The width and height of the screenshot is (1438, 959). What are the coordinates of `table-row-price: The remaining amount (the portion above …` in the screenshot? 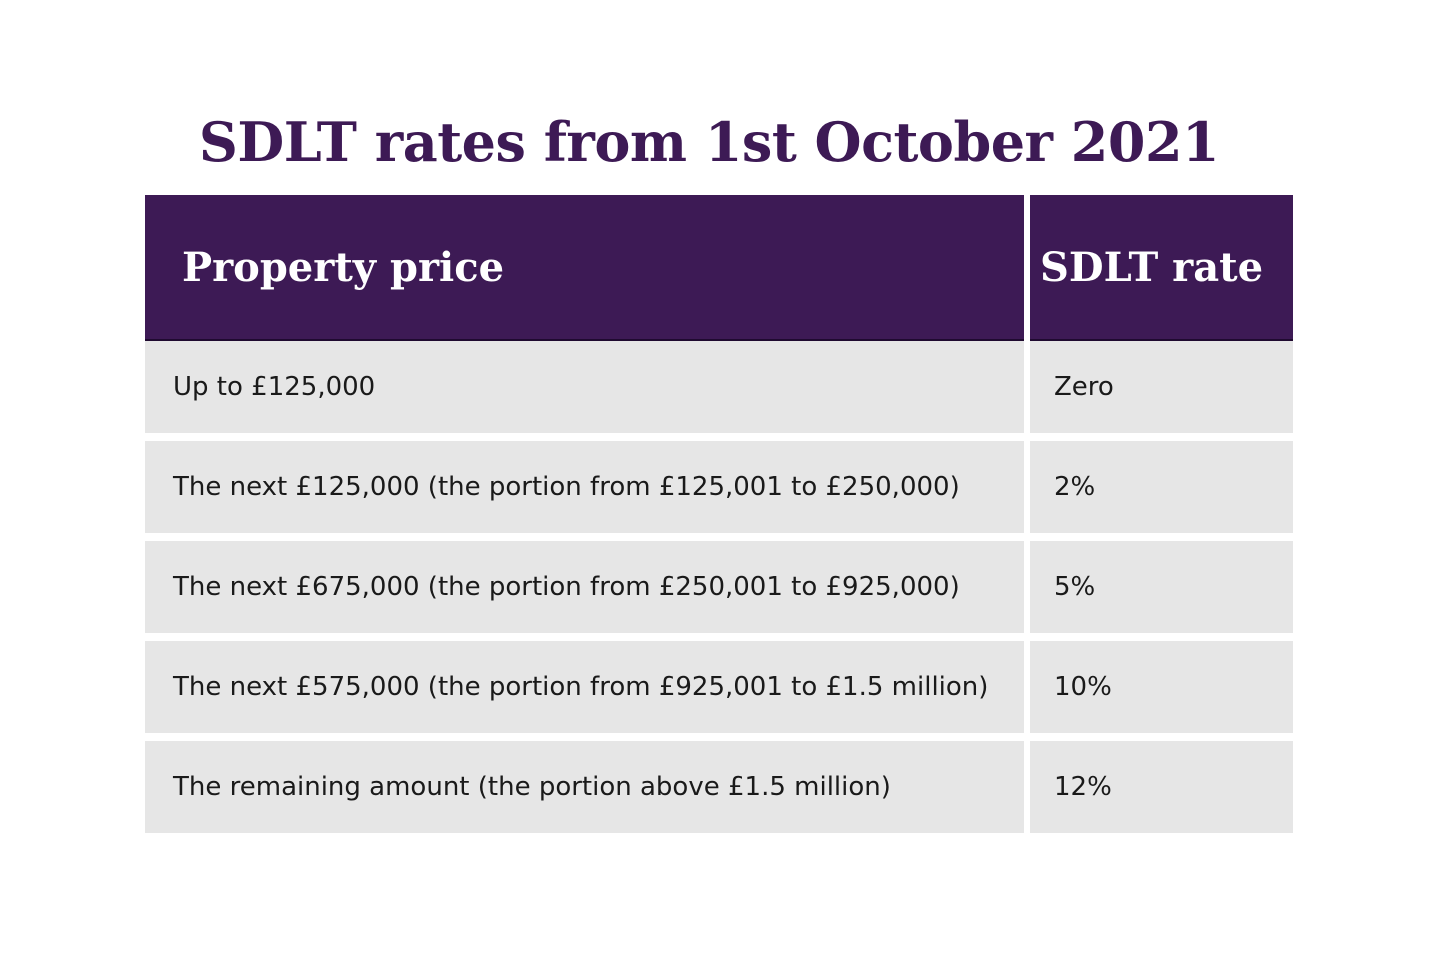 It's located at (584, 787).